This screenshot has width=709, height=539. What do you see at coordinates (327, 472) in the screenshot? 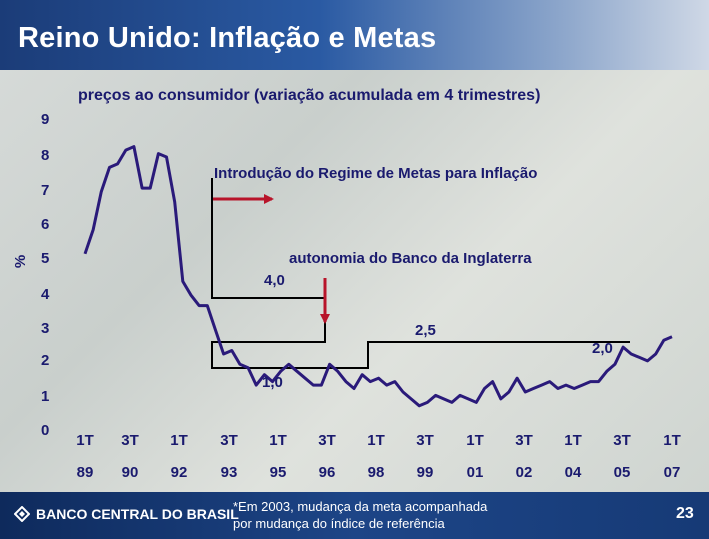
I see `x-tick-year: 96` at bounding box center [327, 472].